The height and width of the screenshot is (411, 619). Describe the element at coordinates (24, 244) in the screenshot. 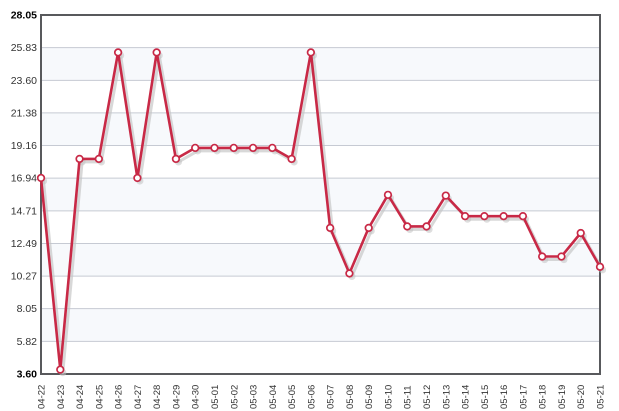

I see `y-tick-label: 12.49` at that location.